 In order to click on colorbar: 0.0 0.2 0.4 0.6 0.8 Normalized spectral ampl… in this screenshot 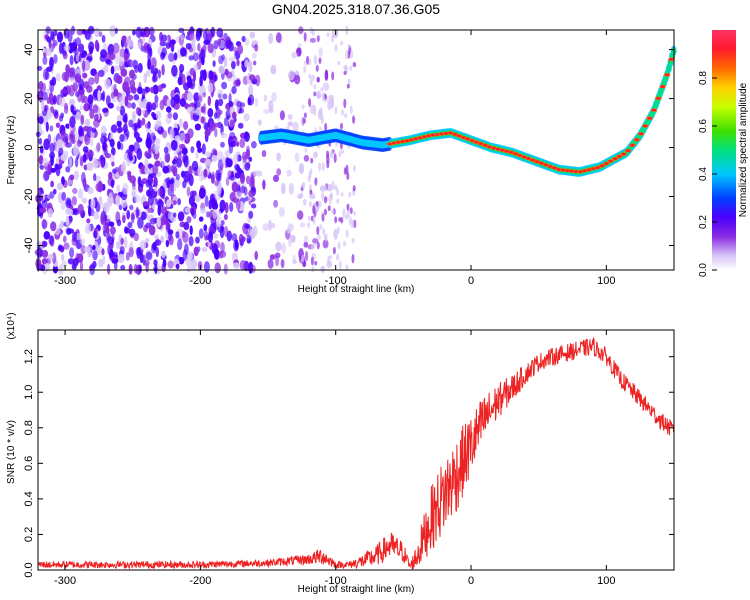, I will do `click(723, 153)`.